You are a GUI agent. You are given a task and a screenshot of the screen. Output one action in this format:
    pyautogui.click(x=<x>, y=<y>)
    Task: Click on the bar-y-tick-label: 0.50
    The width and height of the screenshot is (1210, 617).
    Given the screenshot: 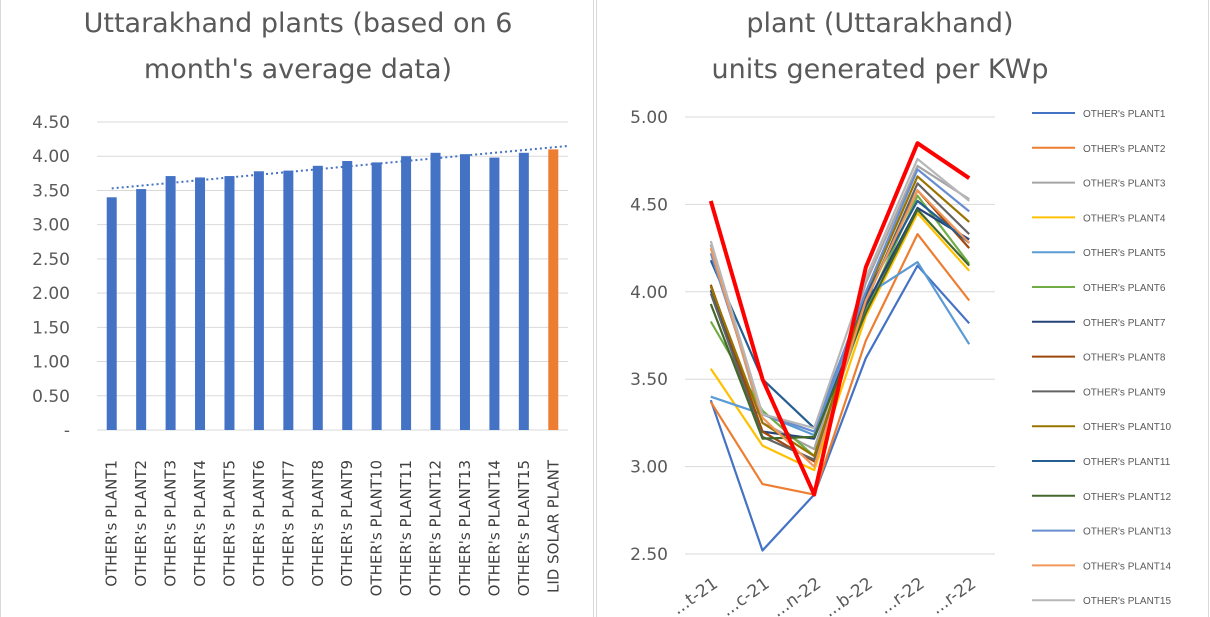 What is the action you would take?
    pyautogui.click(x=51, y=397)
    